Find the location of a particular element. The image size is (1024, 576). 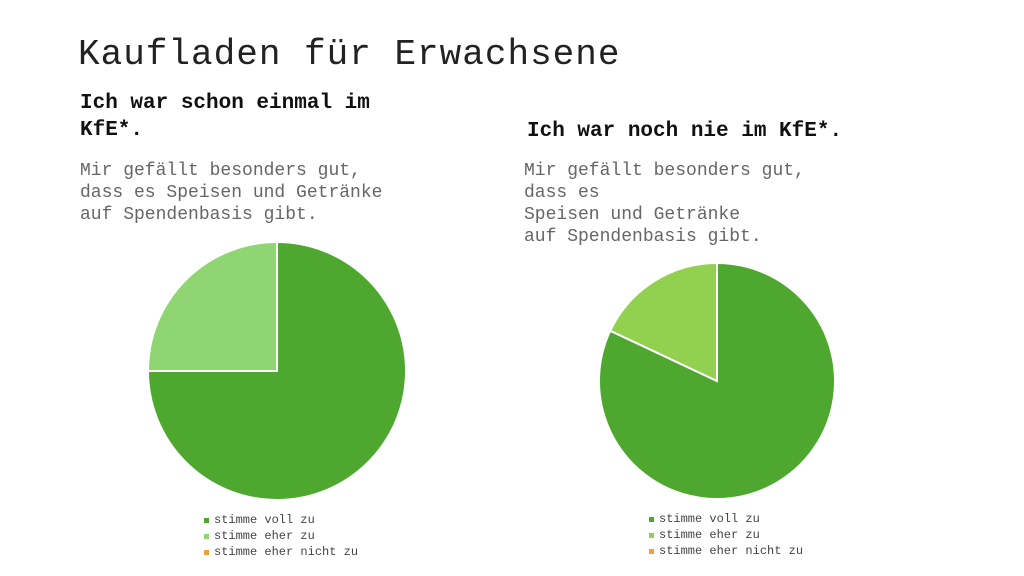

left-subtitle-line-2: dass es Speisen und Getränke is located at coordinates (231, 193).